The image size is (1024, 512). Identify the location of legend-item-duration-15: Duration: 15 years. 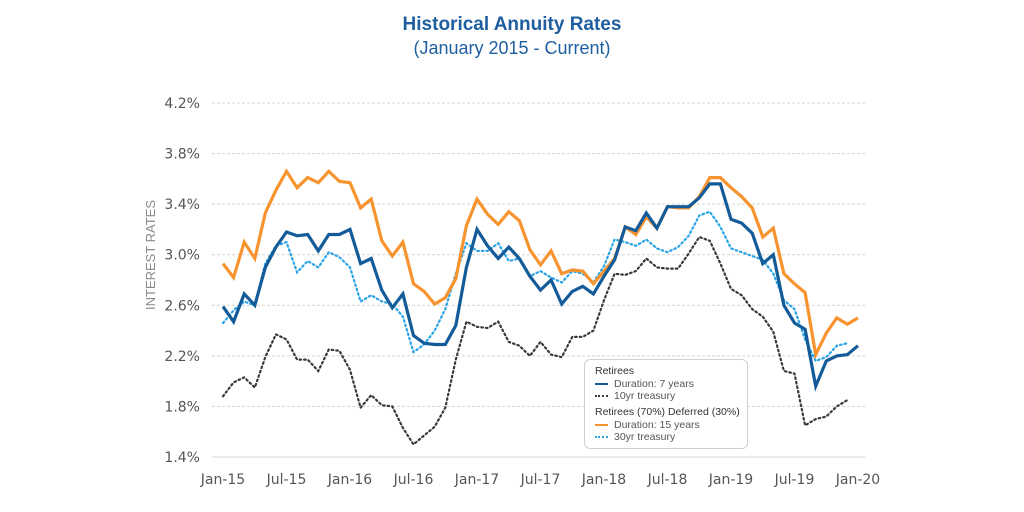
(671, 425).